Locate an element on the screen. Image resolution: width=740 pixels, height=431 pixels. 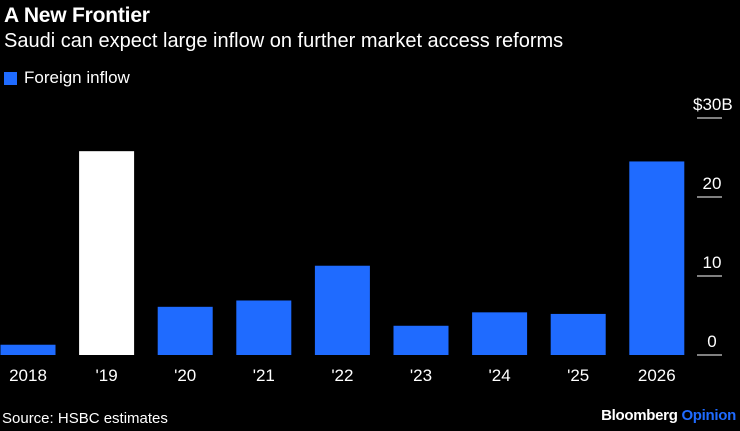
chart-title: A New Frontier is located at coordinates (77, 15).